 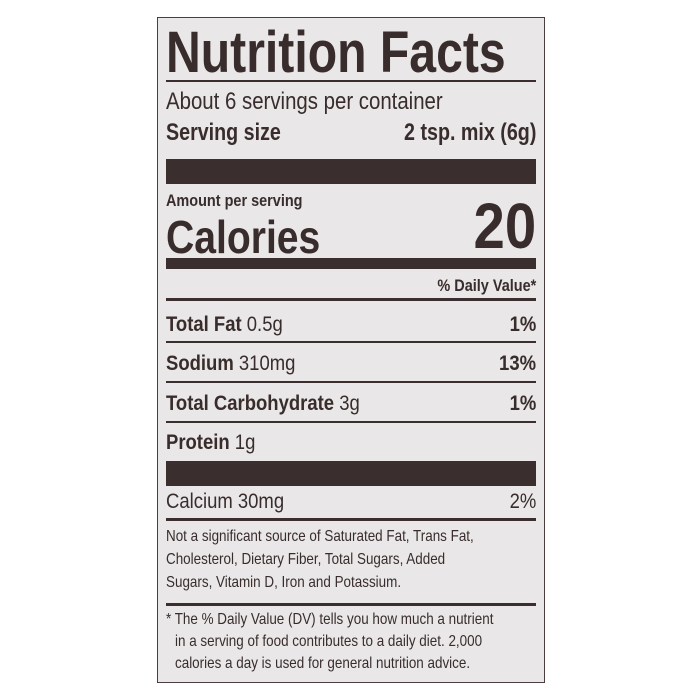 I want to click on nutrient-name: Total Carbohydrate, so click(x=250, y=403).